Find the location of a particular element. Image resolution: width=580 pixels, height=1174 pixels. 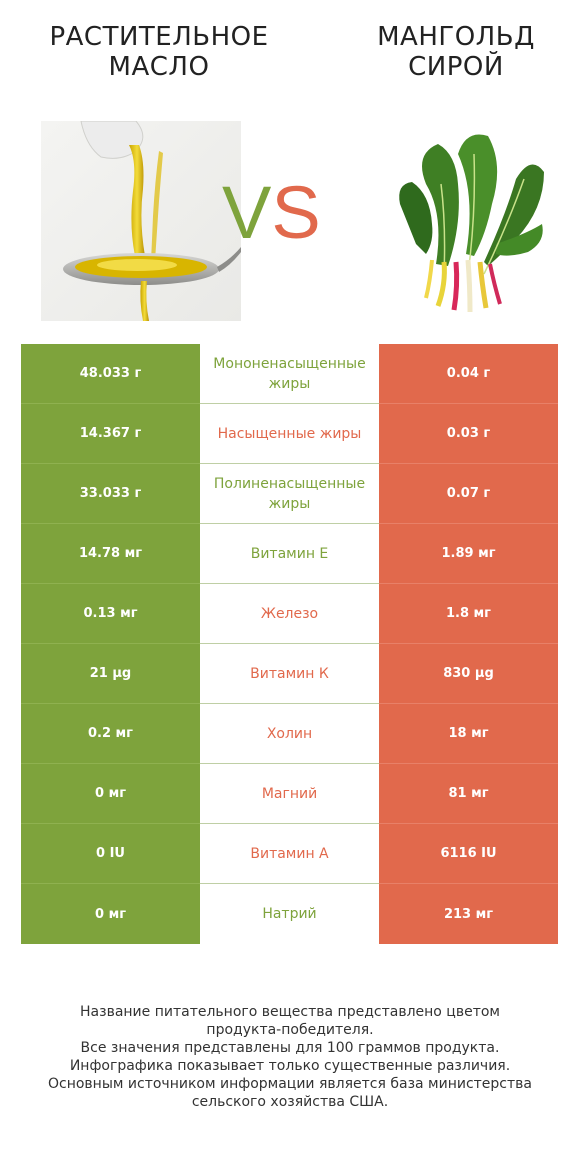

left-title-line-2: МАСЛО is located at coordinates (159, 67).